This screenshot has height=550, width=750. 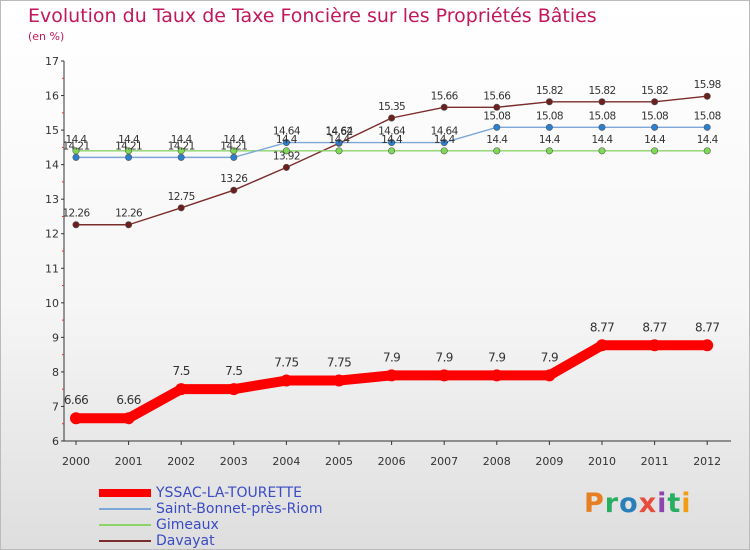 What do you see at coordinates (52, 303) in the screenshot?
I see `y-tick-label: 10` at bounding box center [52, 303].